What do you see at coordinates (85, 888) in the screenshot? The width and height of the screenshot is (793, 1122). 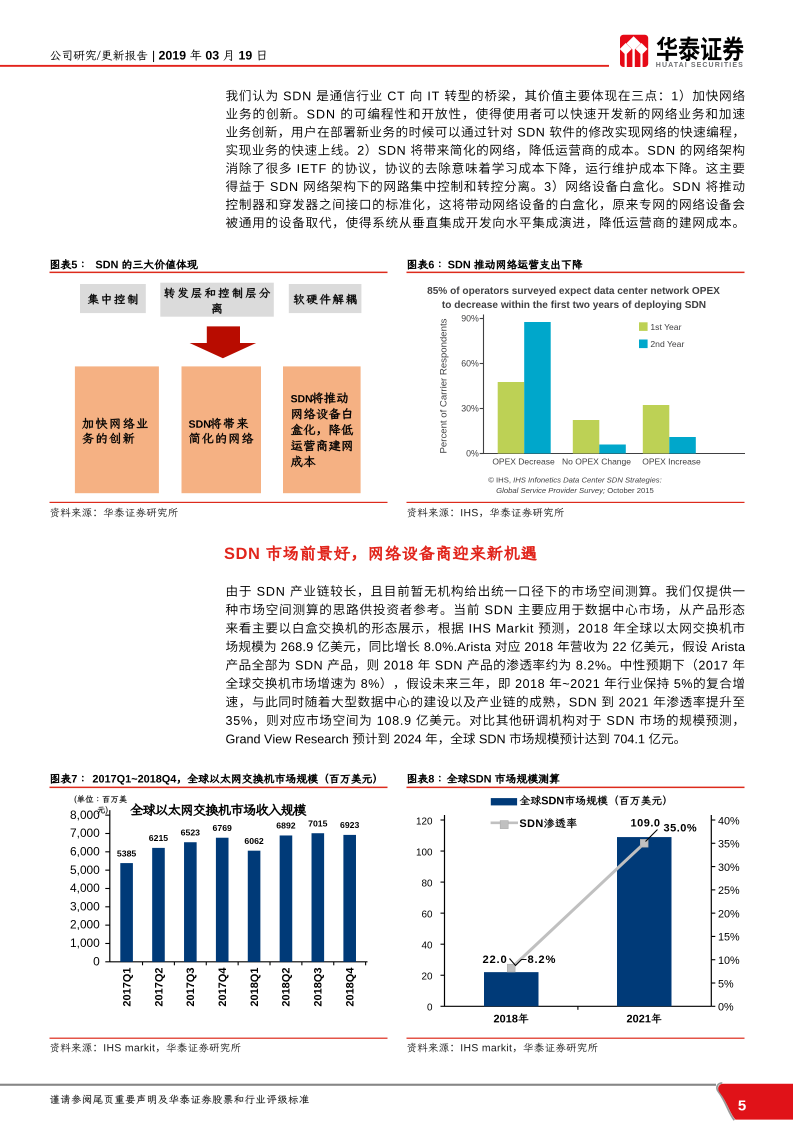 I see `svg-text: 4,000` at bounding box center [85, 888].